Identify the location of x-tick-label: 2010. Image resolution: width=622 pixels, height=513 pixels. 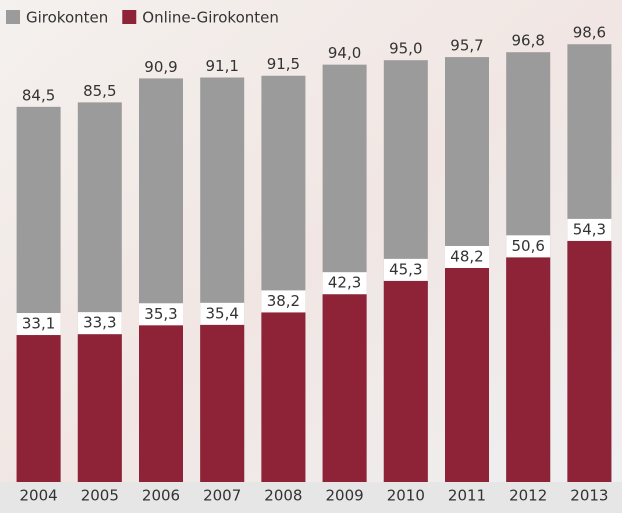
(406, 496).